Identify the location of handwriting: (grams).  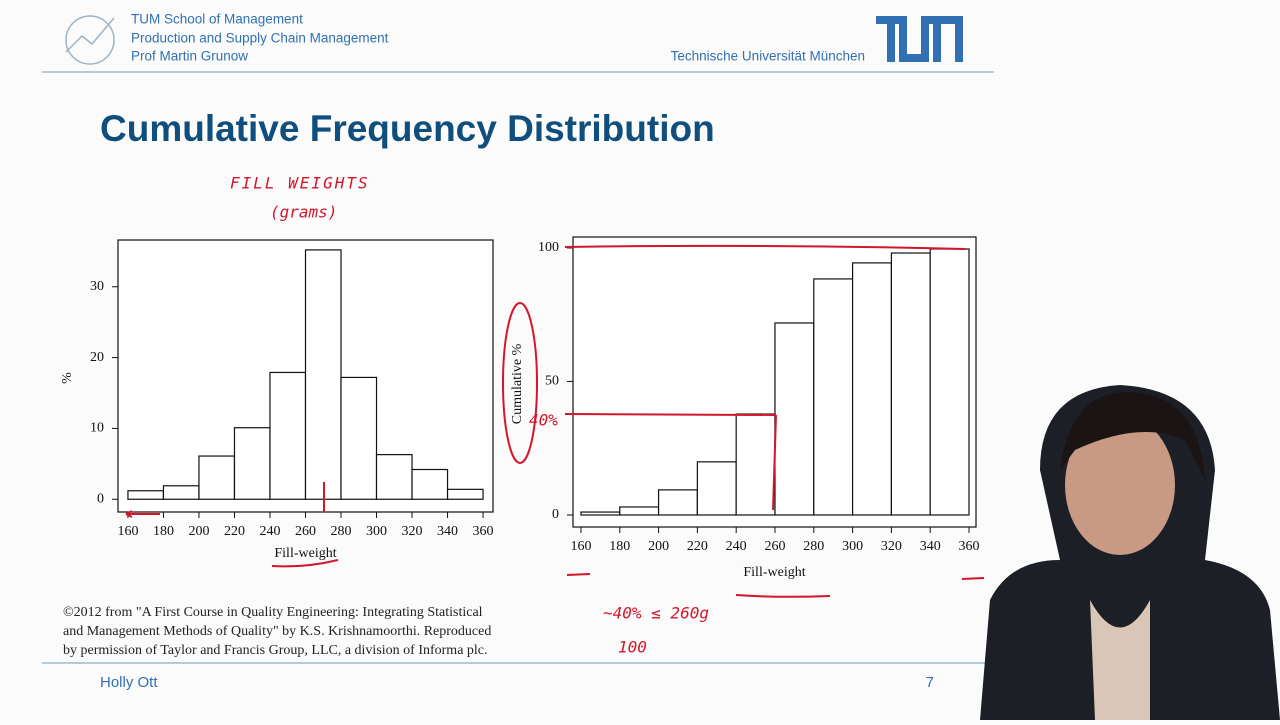
(303, 212).